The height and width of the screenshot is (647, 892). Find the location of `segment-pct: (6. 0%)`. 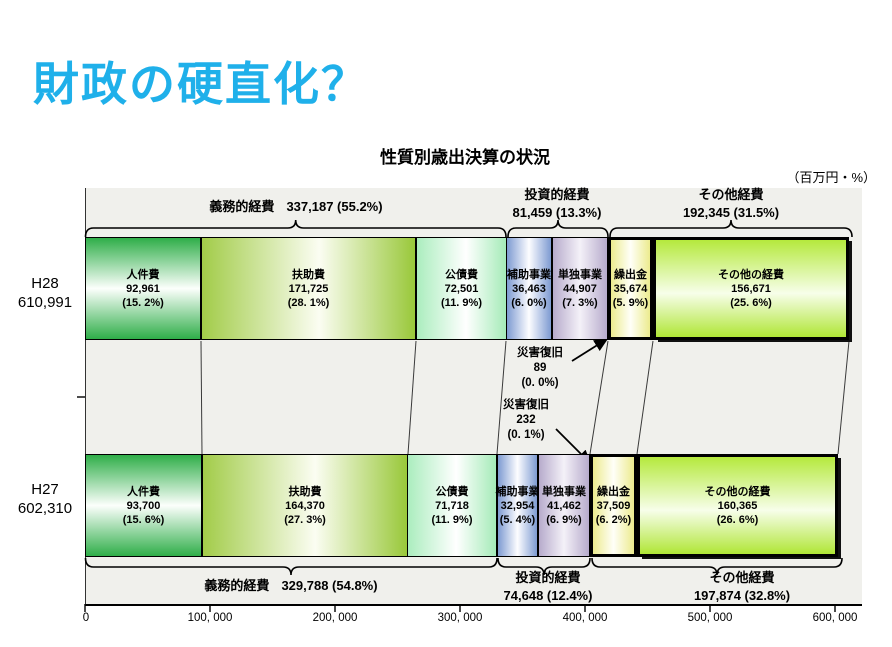

segment-pct: (6. 0%) is located at coordinates (529, 302).